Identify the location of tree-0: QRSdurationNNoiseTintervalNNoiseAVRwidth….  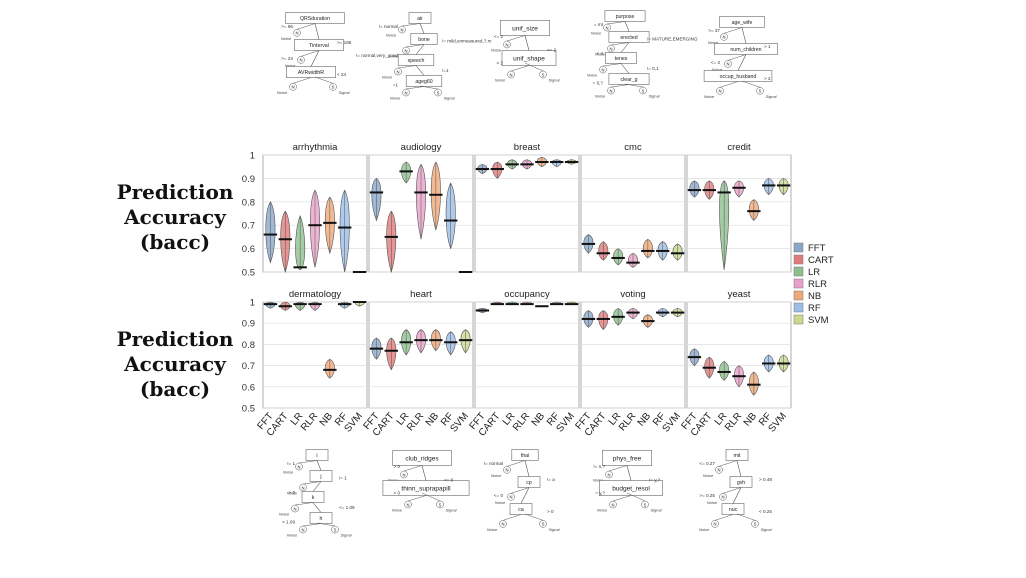
(314, 53).